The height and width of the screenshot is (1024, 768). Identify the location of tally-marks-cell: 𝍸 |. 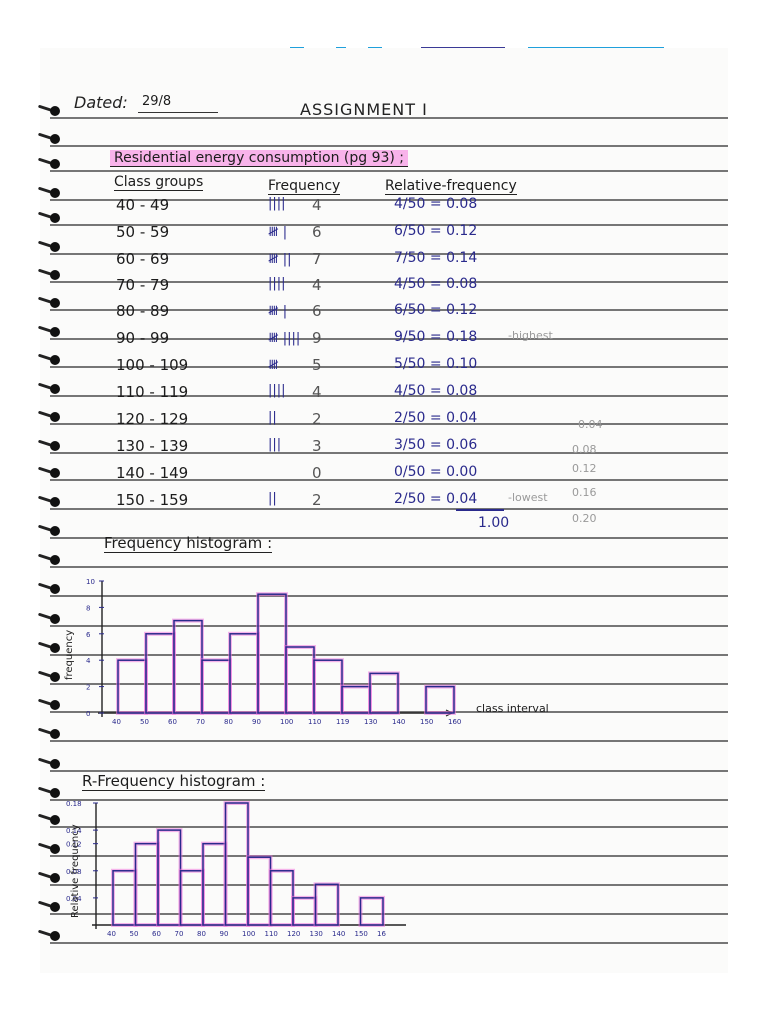
(278, 311).